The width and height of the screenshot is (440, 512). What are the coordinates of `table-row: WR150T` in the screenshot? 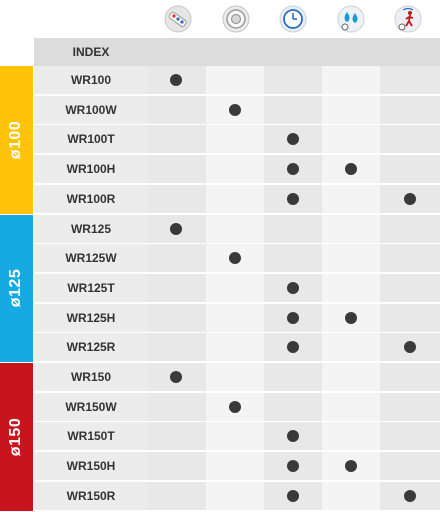 It's located at (237, 436).